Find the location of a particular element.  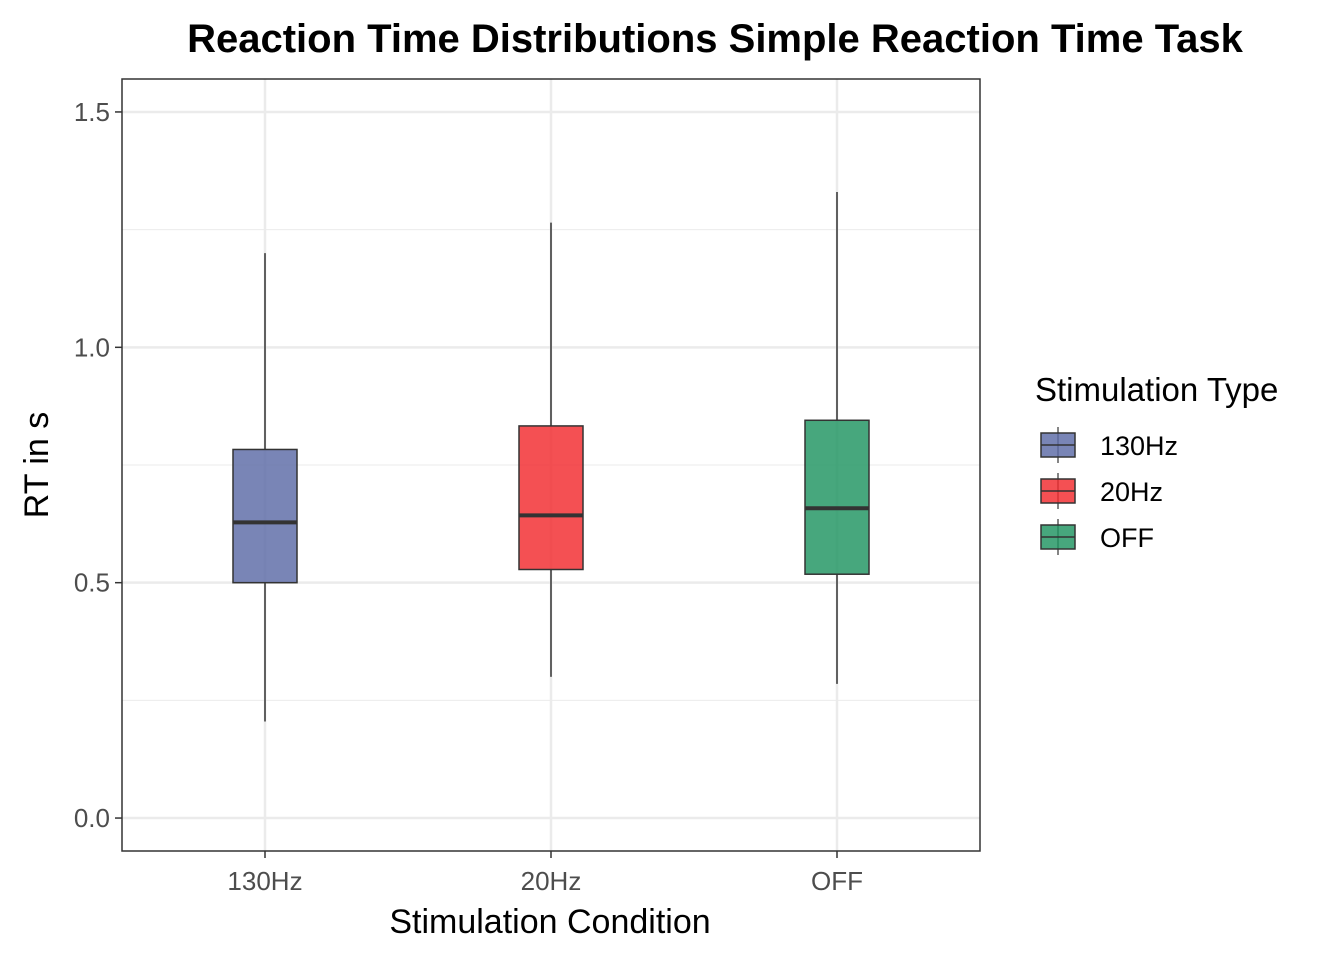

legend-item-off: OFF is located at coordinates (1097, 537).